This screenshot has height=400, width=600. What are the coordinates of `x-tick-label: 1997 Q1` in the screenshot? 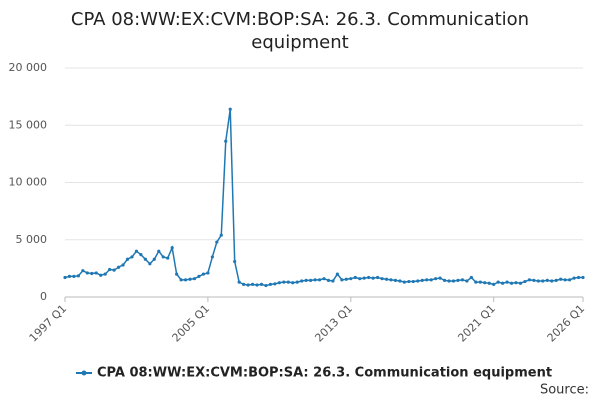 It's located at (48, 323).